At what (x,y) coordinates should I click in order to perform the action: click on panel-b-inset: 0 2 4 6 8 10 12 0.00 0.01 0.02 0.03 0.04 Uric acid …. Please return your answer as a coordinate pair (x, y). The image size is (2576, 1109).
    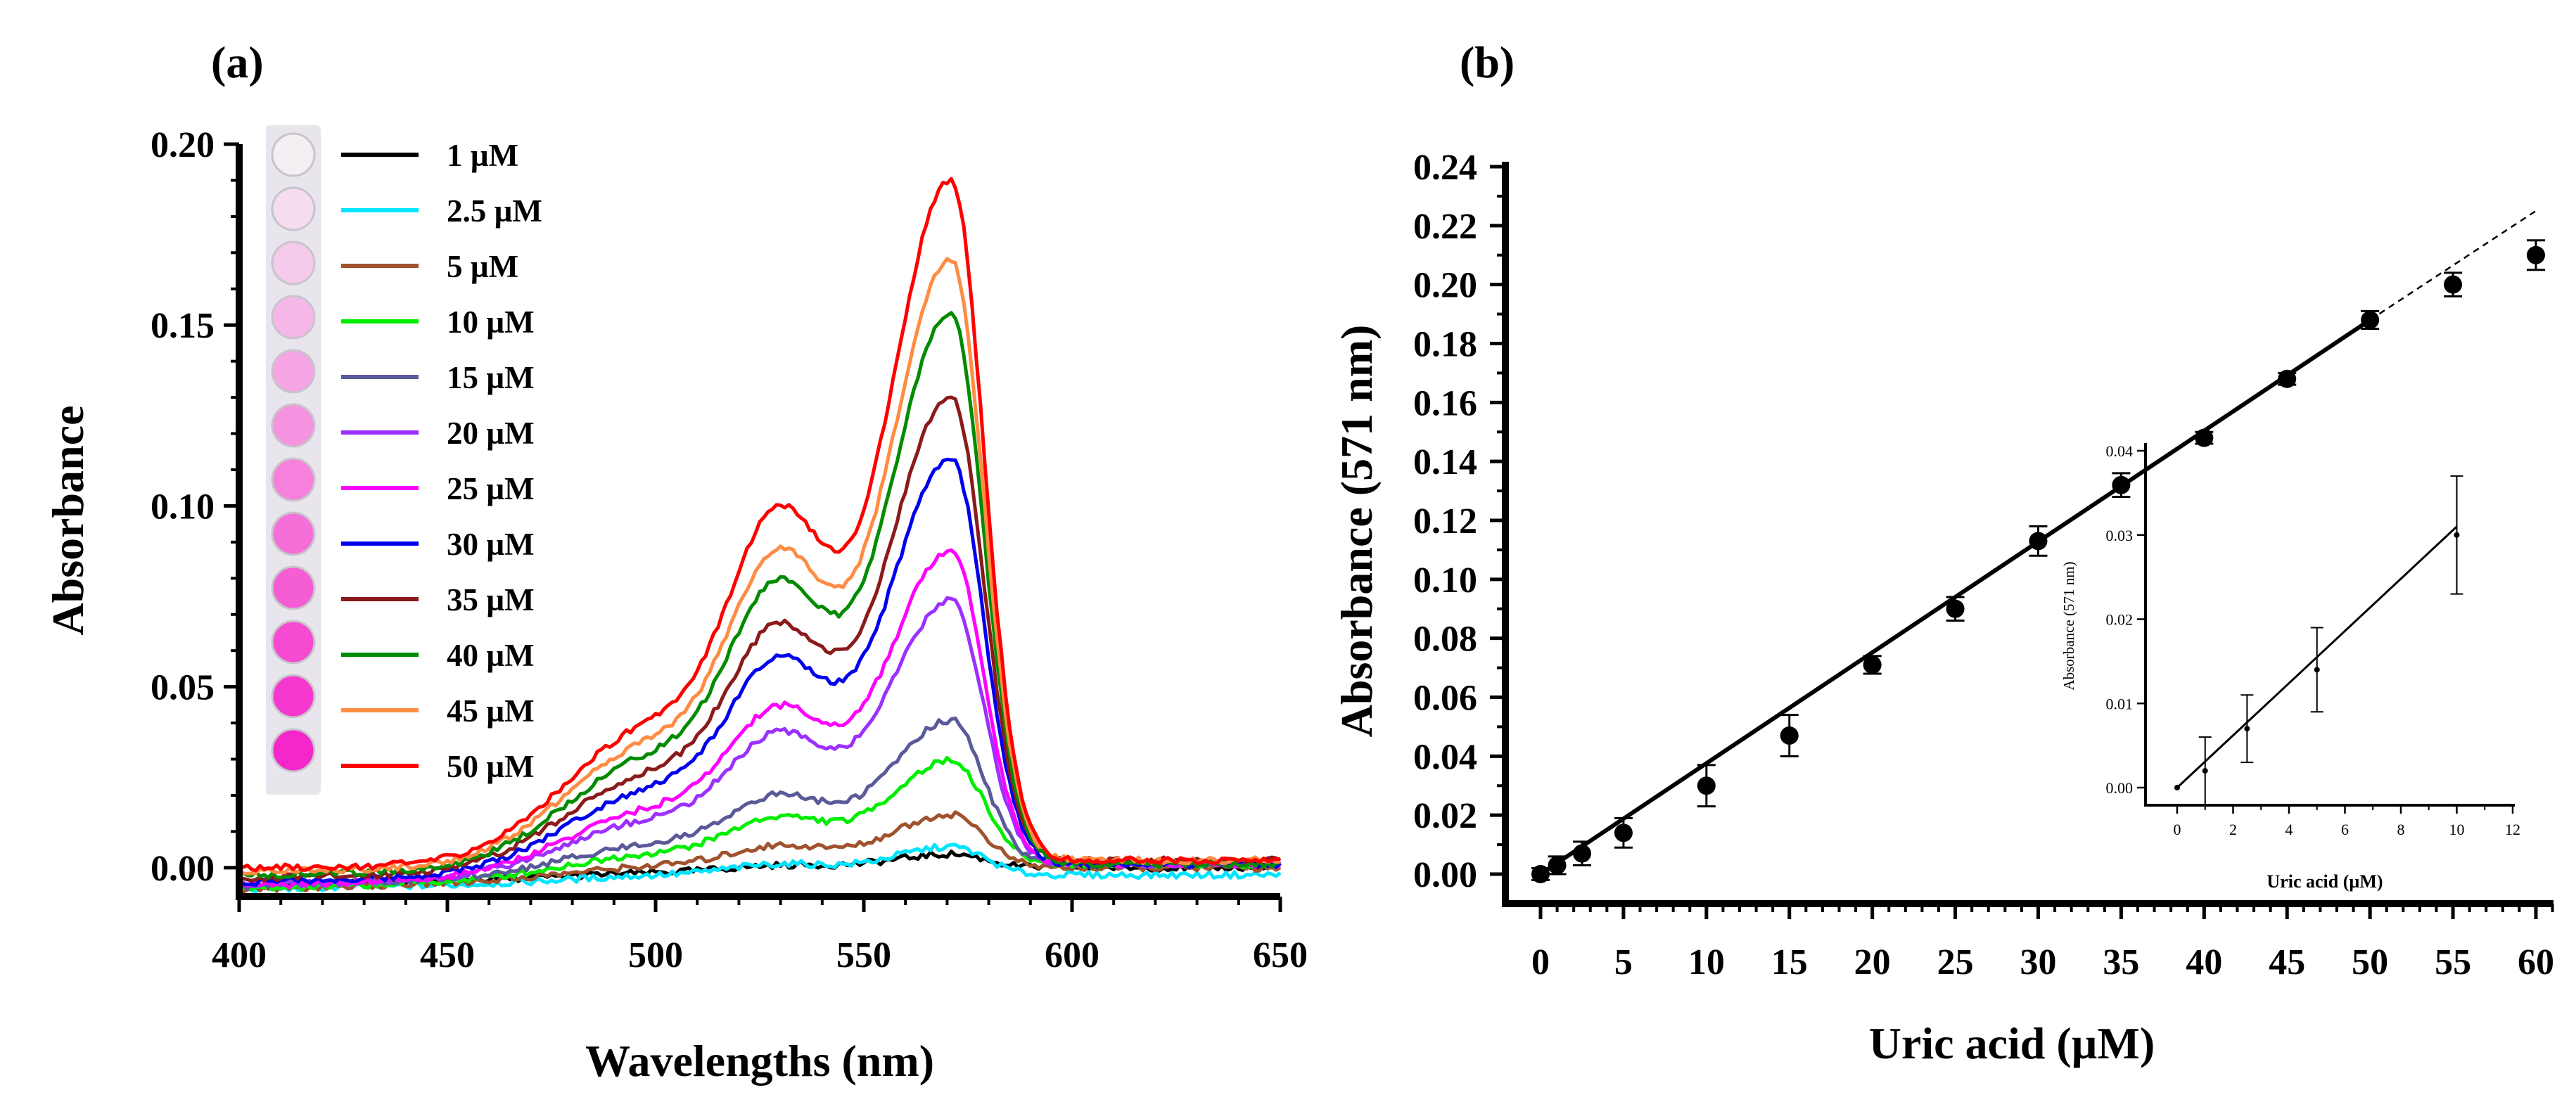
    Looking at the image, I should click on (2290, 667).